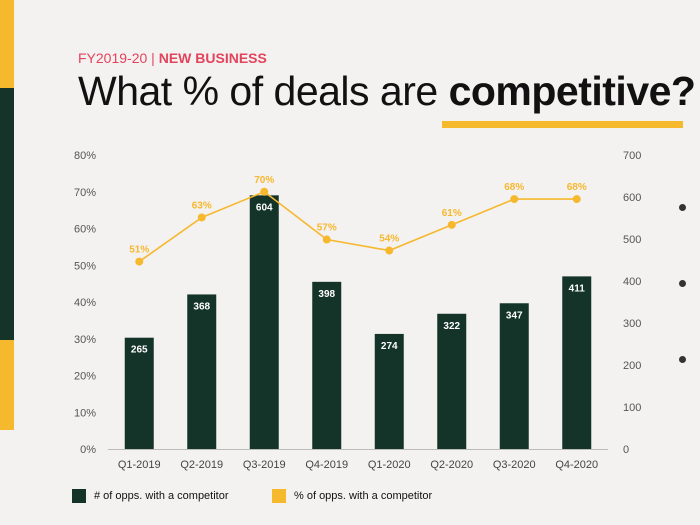  I want to click on y-left-tick-label: 20%, so click(85, 377).